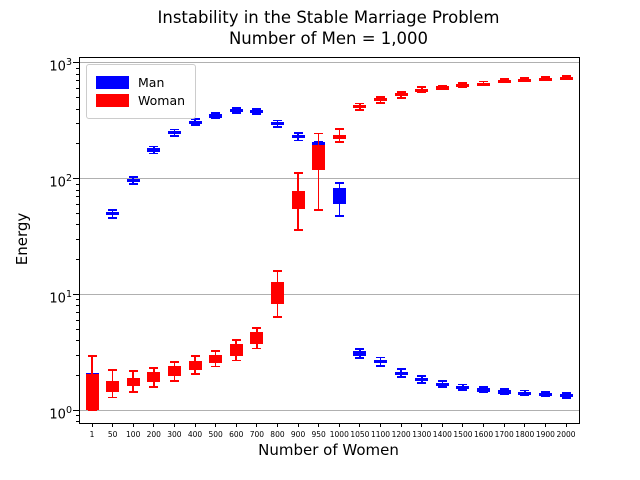  I want to click on y-axis-tick-label: 10², so click(60, 181).